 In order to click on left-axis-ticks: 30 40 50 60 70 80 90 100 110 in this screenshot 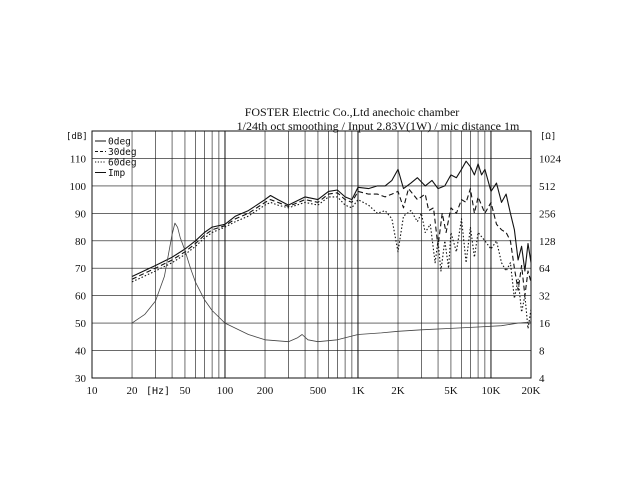, I will do `click(78, 269)`.